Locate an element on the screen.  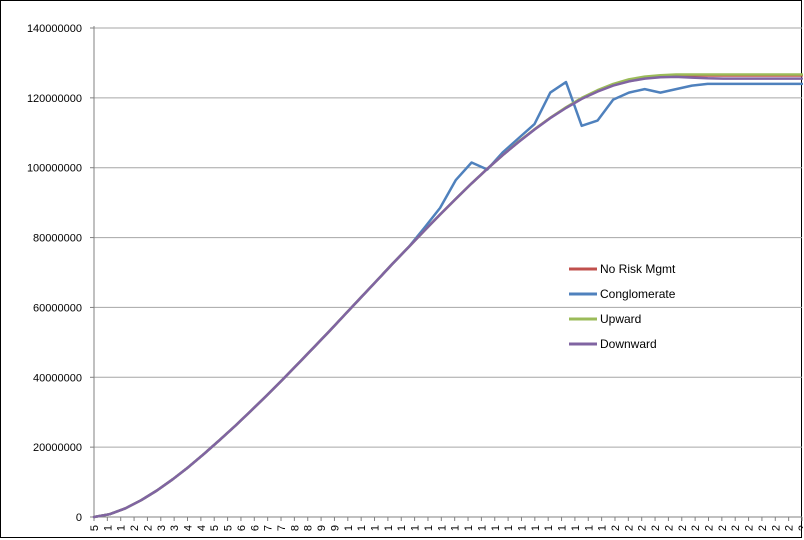
legend-label-upward: Upward is located at coordinates (620, 319).